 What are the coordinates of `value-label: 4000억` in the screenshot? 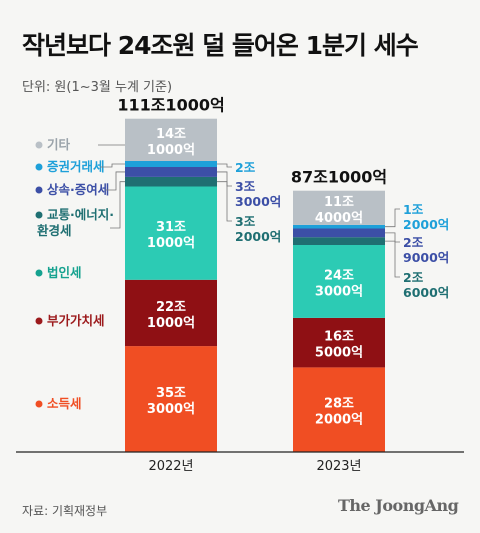 It's located at (339, 218).